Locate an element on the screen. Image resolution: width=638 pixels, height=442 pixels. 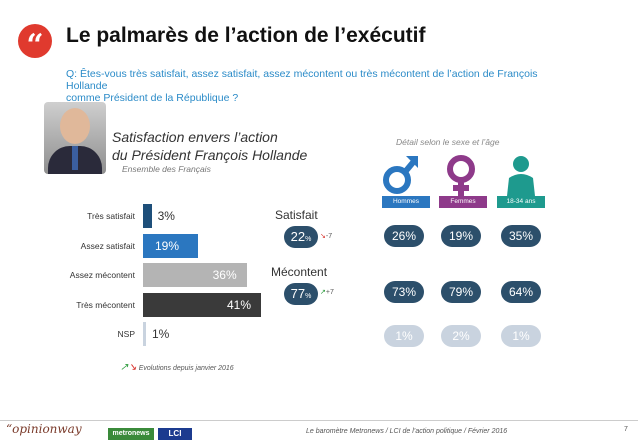
category-label-tres-satisfait: Très satisfait is located at coordinates (111, 216).